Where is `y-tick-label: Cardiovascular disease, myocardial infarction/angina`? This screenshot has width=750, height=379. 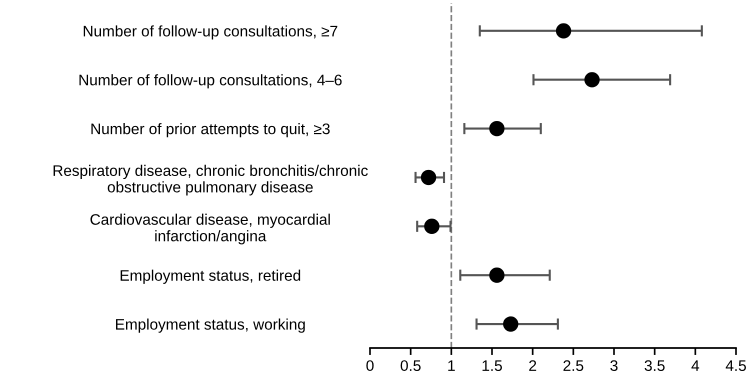
y-tick-label: Cardiovascular disease, myocardial infarction/angina is located at coordinates (210, 229).